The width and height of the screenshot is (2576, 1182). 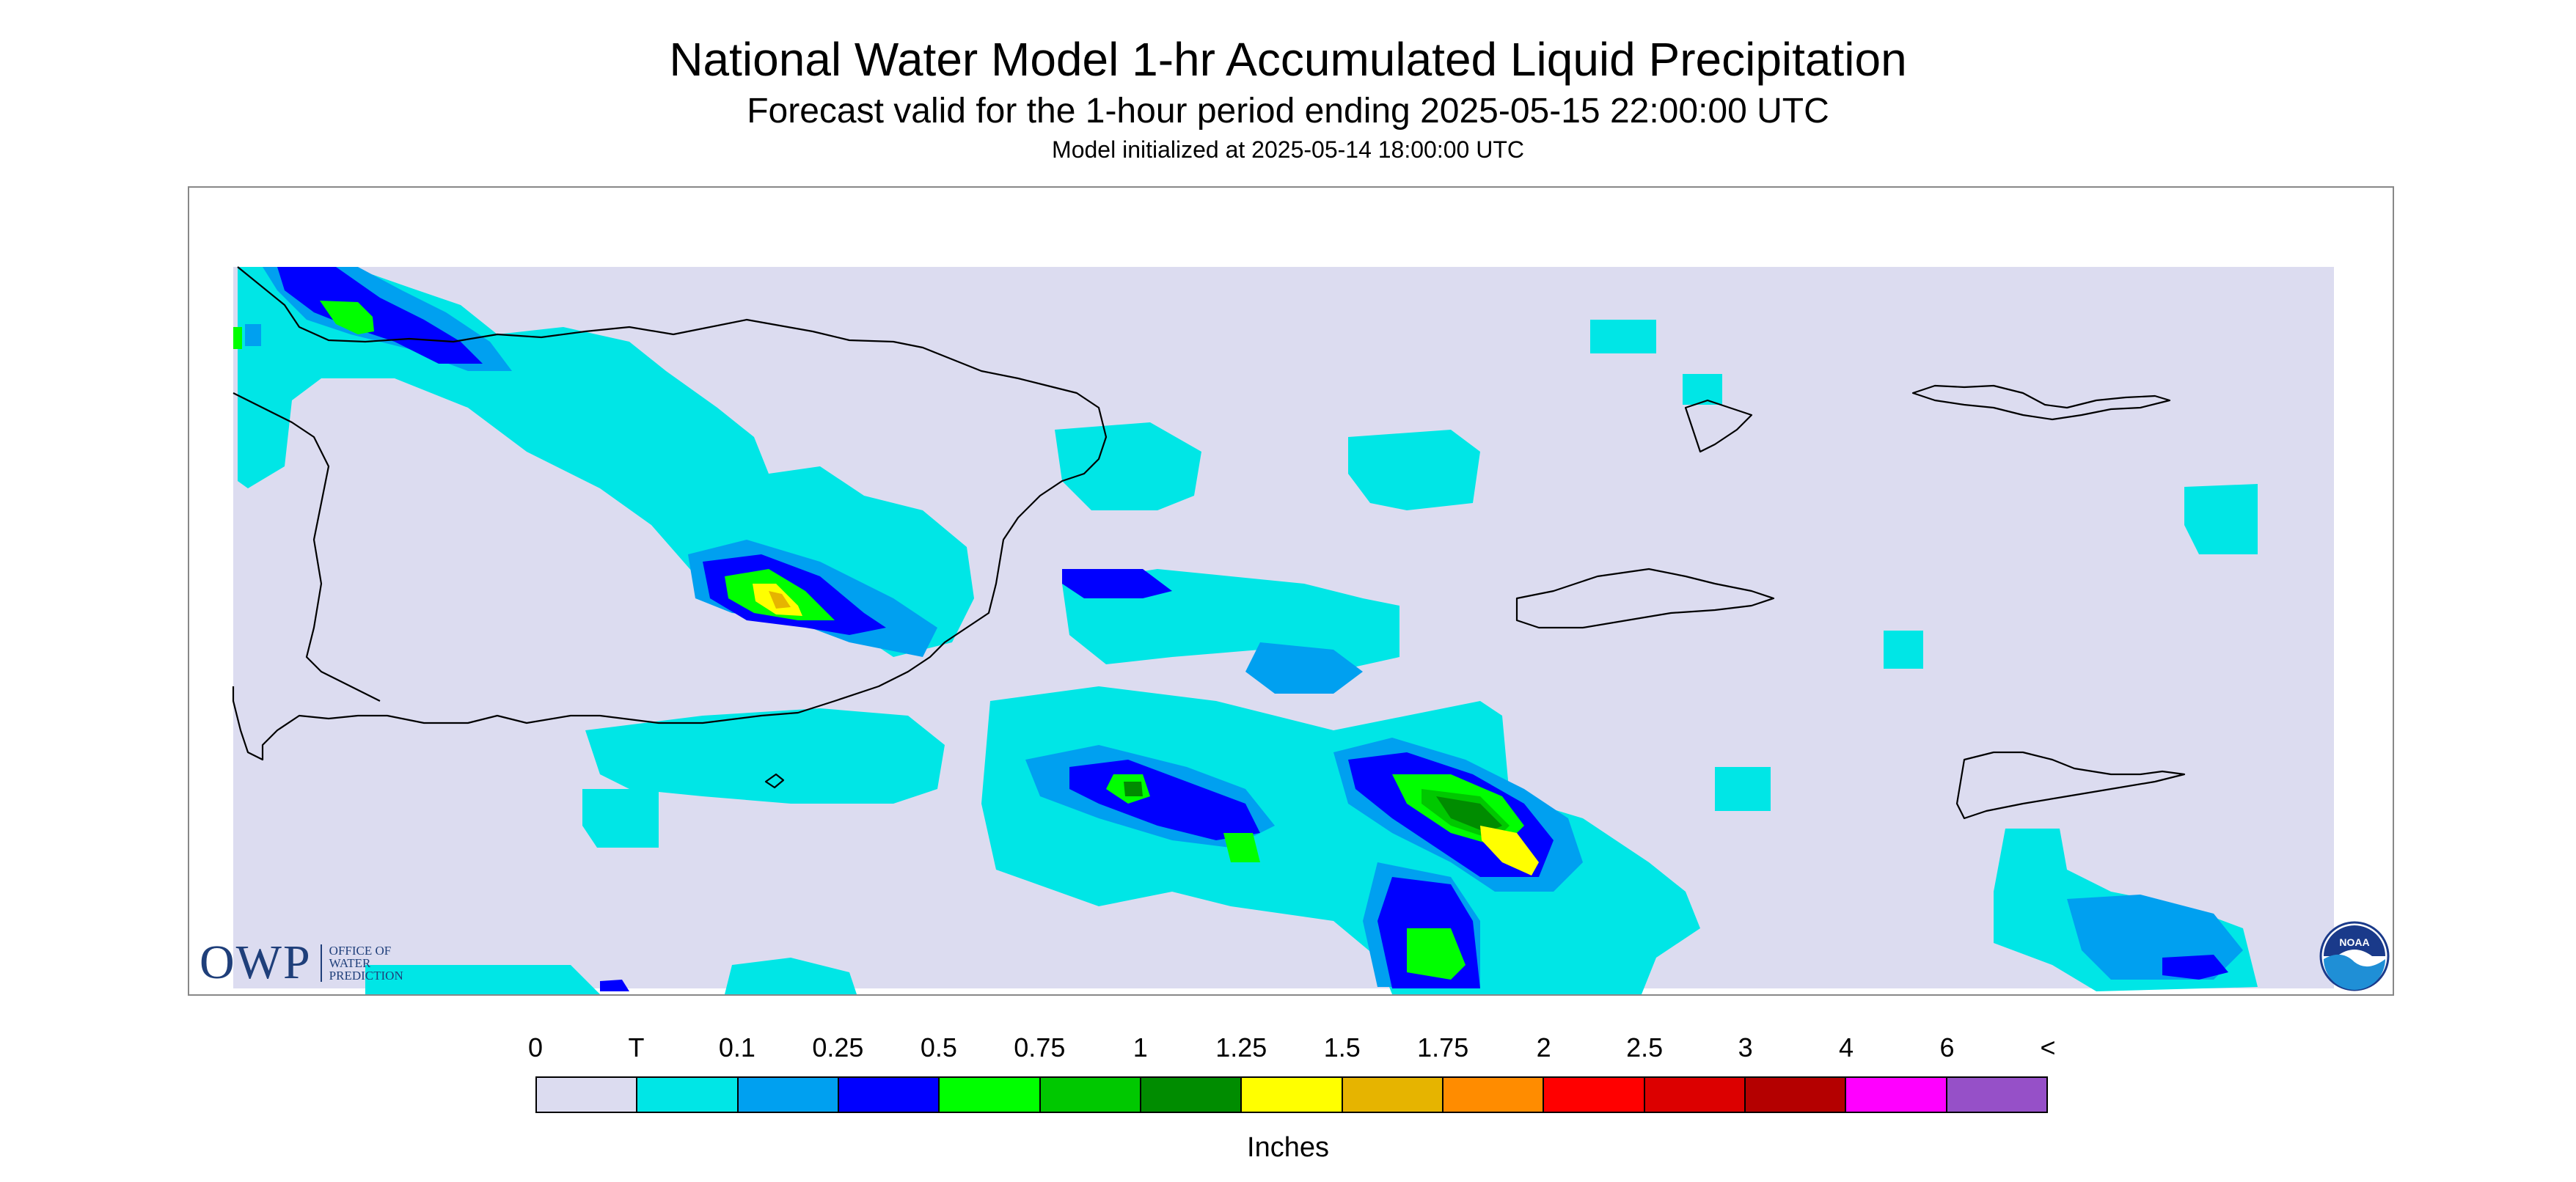 I want to click on units-label: Inches, so click(x=1288, y=1147).